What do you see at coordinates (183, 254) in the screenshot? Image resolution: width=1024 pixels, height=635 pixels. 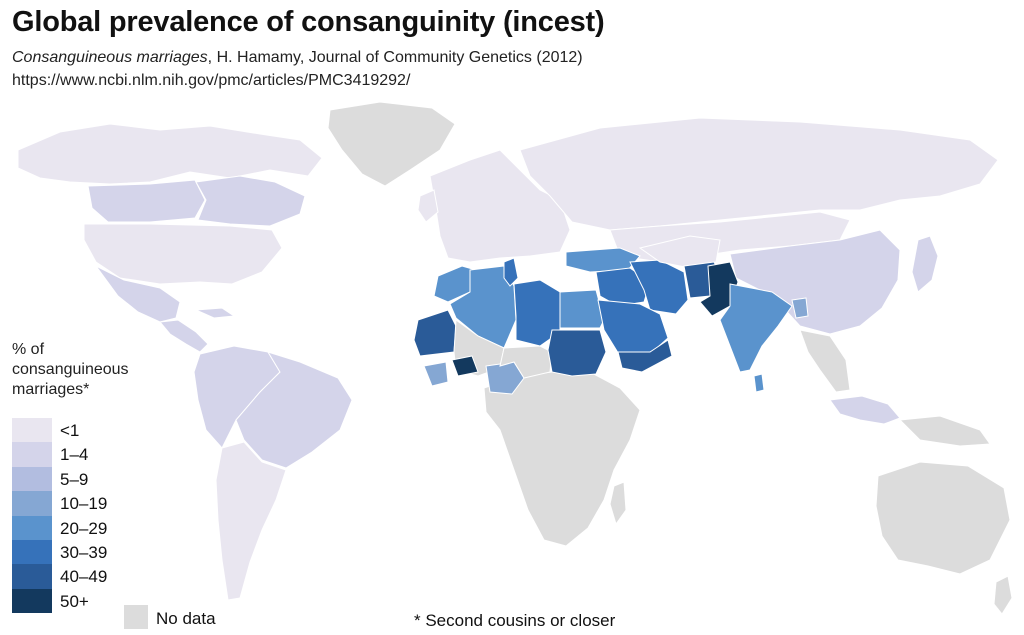 I see `region-usa` at bounding box center [183, 254].